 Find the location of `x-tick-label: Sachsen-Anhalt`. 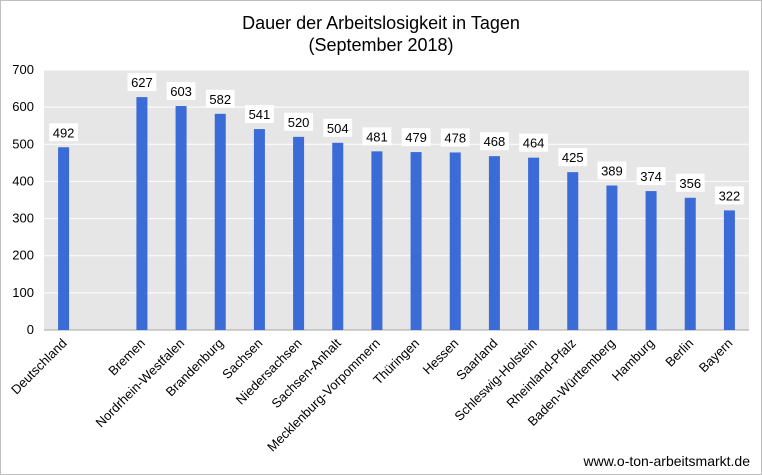

x-tick-label: Sachsen-Anhalt is located at coordinates (306, 373).